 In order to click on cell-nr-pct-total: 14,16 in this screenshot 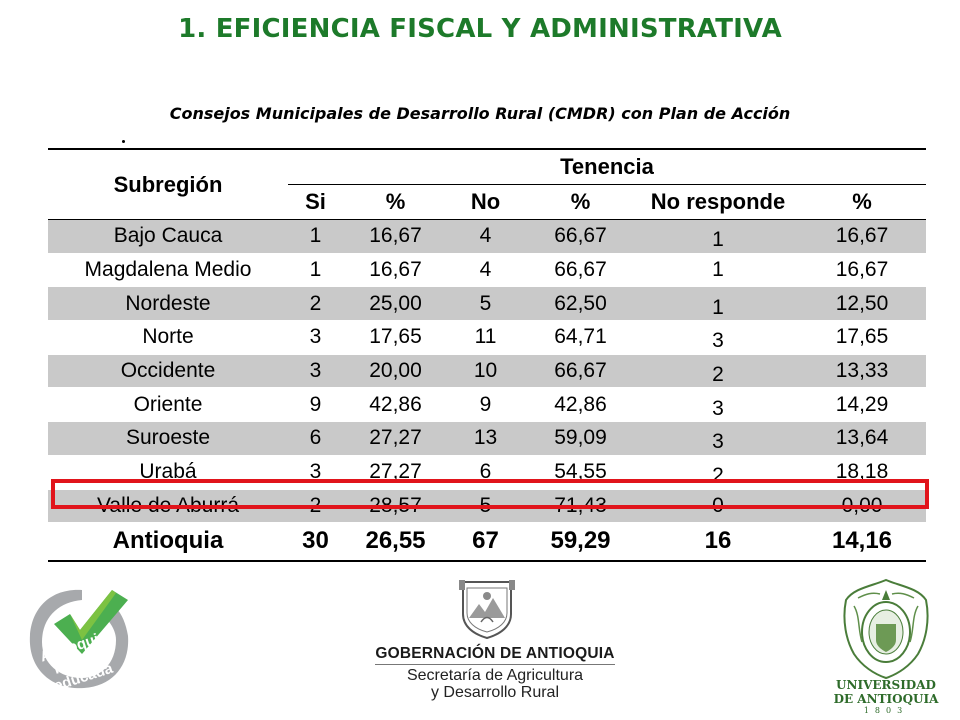, I will do `click(862, 542)`.